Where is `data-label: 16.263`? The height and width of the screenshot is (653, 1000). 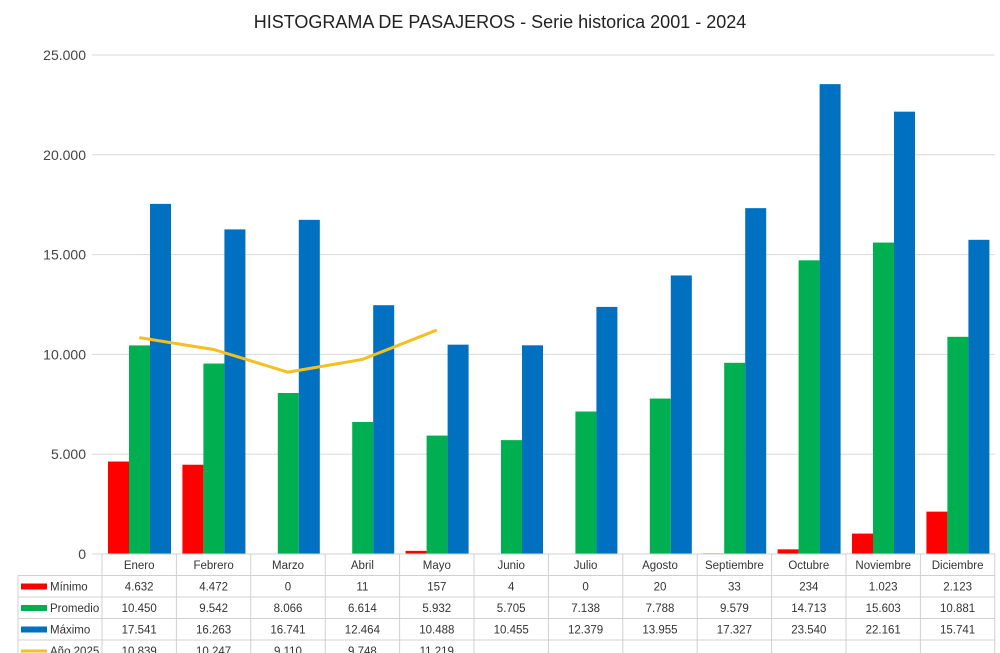
data-label: 16.263 is located at coordinates (213, 631).